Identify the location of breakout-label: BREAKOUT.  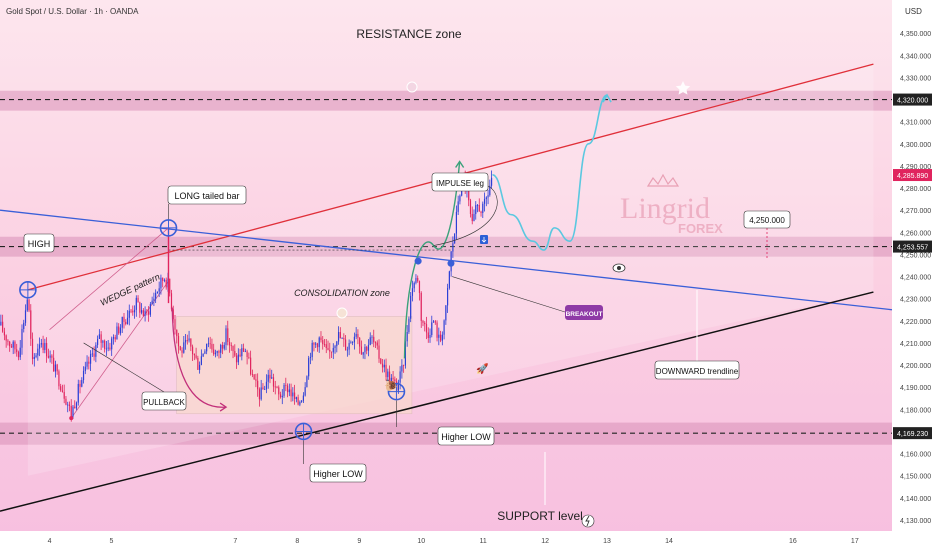
(584, 314).